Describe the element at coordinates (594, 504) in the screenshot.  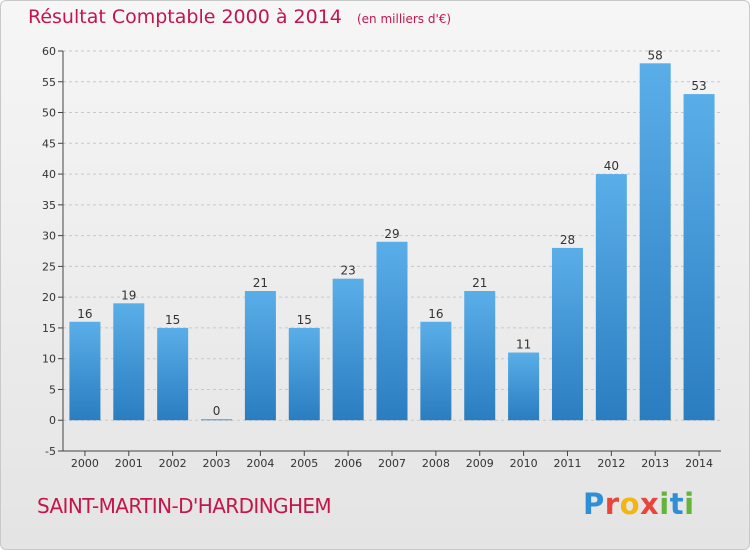
I see `logo-letter: P` at that location.